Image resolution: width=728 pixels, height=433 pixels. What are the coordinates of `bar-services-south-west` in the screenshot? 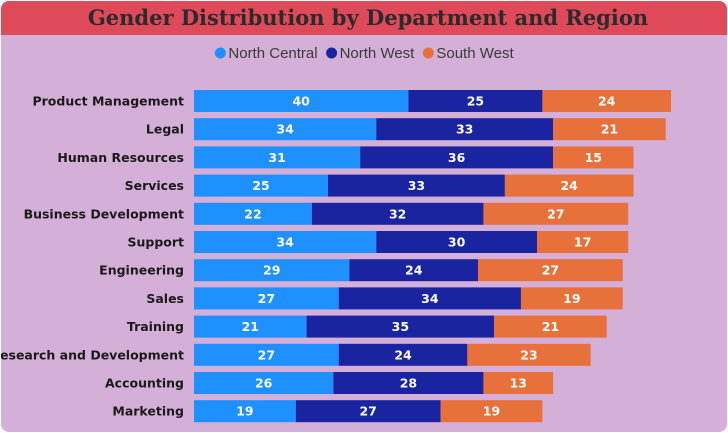 It's located at (569, 185).